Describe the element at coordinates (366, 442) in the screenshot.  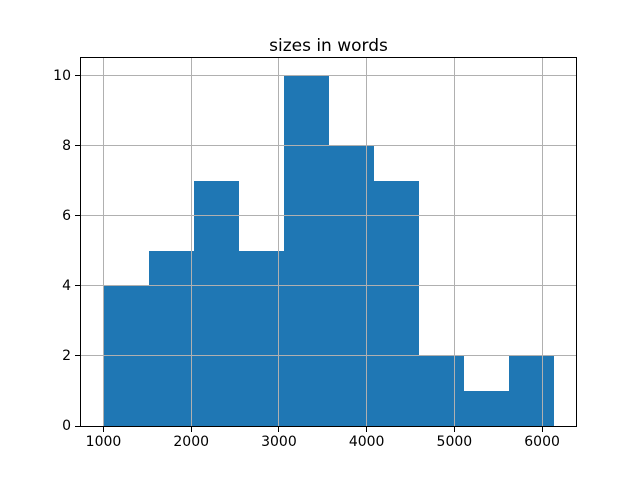
I see `x-tick-label: 4000` at that location.